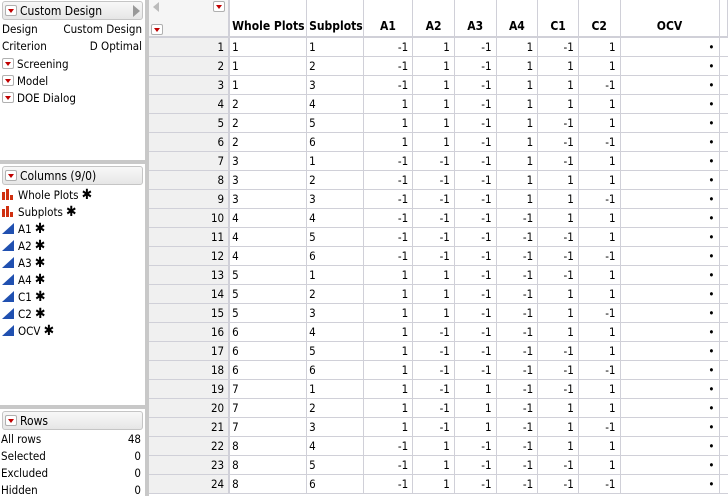 Image resolution: width=728 pixels, height=499 pixels. Describe the element at coordinates (72, 420) in the screenshot. I see `rows-header: Rows` at that location.